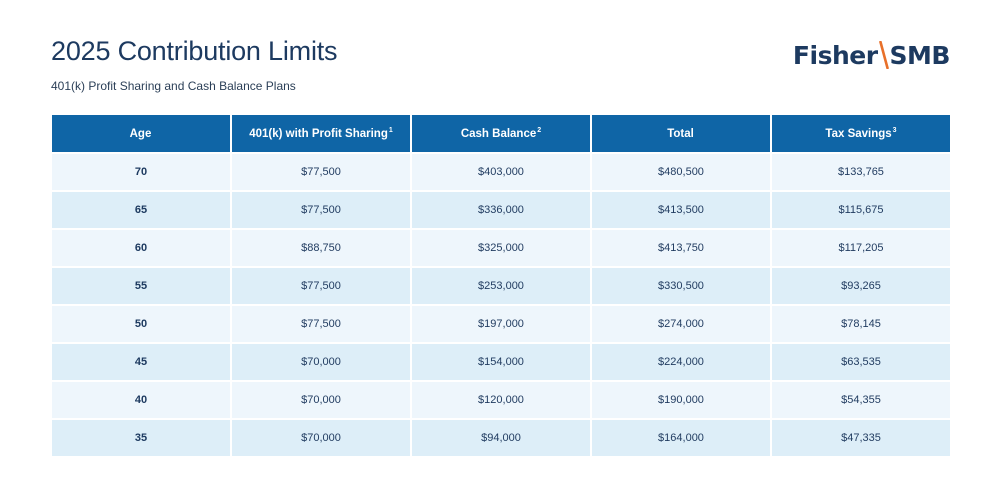 This screenshot has width=999, height=484. Describe the element at coordinates (861, 286) in the screenshot. I see `tax-savings-cell: $93,265` at that location.